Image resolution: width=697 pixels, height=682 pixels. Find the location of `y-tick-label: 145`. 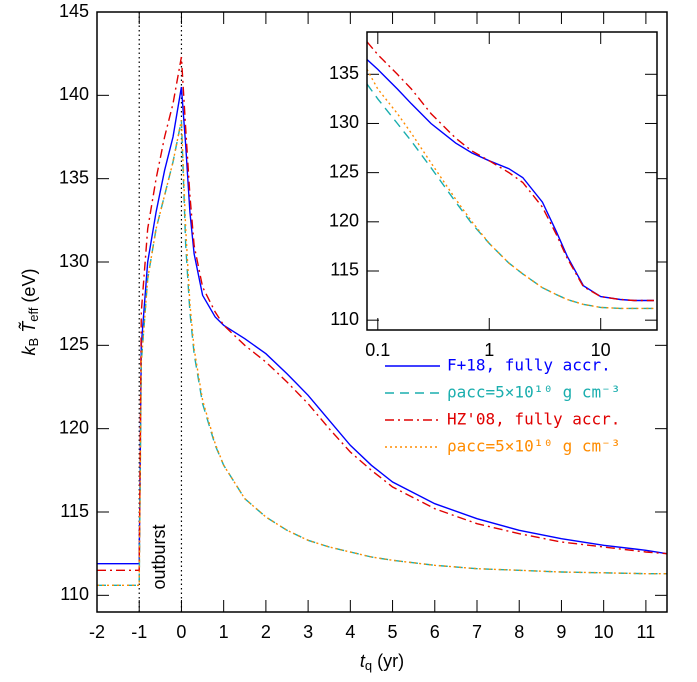

y-tick-label: 145 is located at coordinates (74, 11).